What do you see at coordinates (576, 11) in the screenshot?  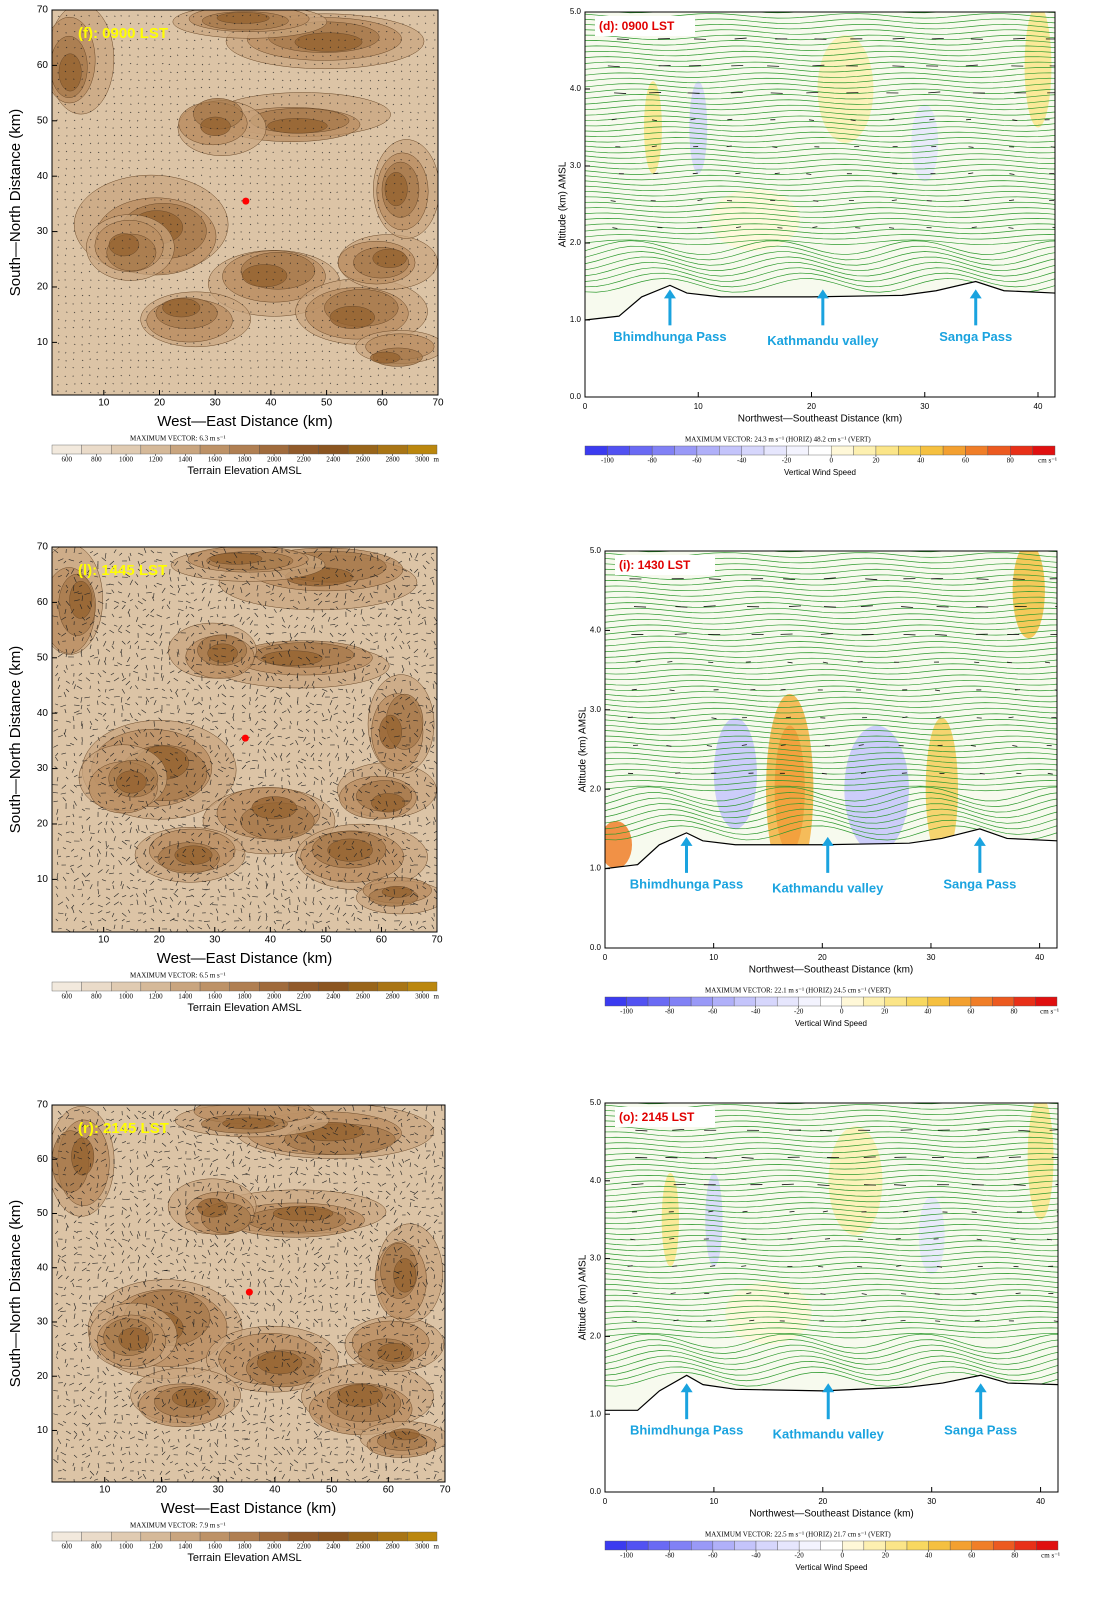 I see `y-tick-label: 5.0` at bounding box center [576, 11].